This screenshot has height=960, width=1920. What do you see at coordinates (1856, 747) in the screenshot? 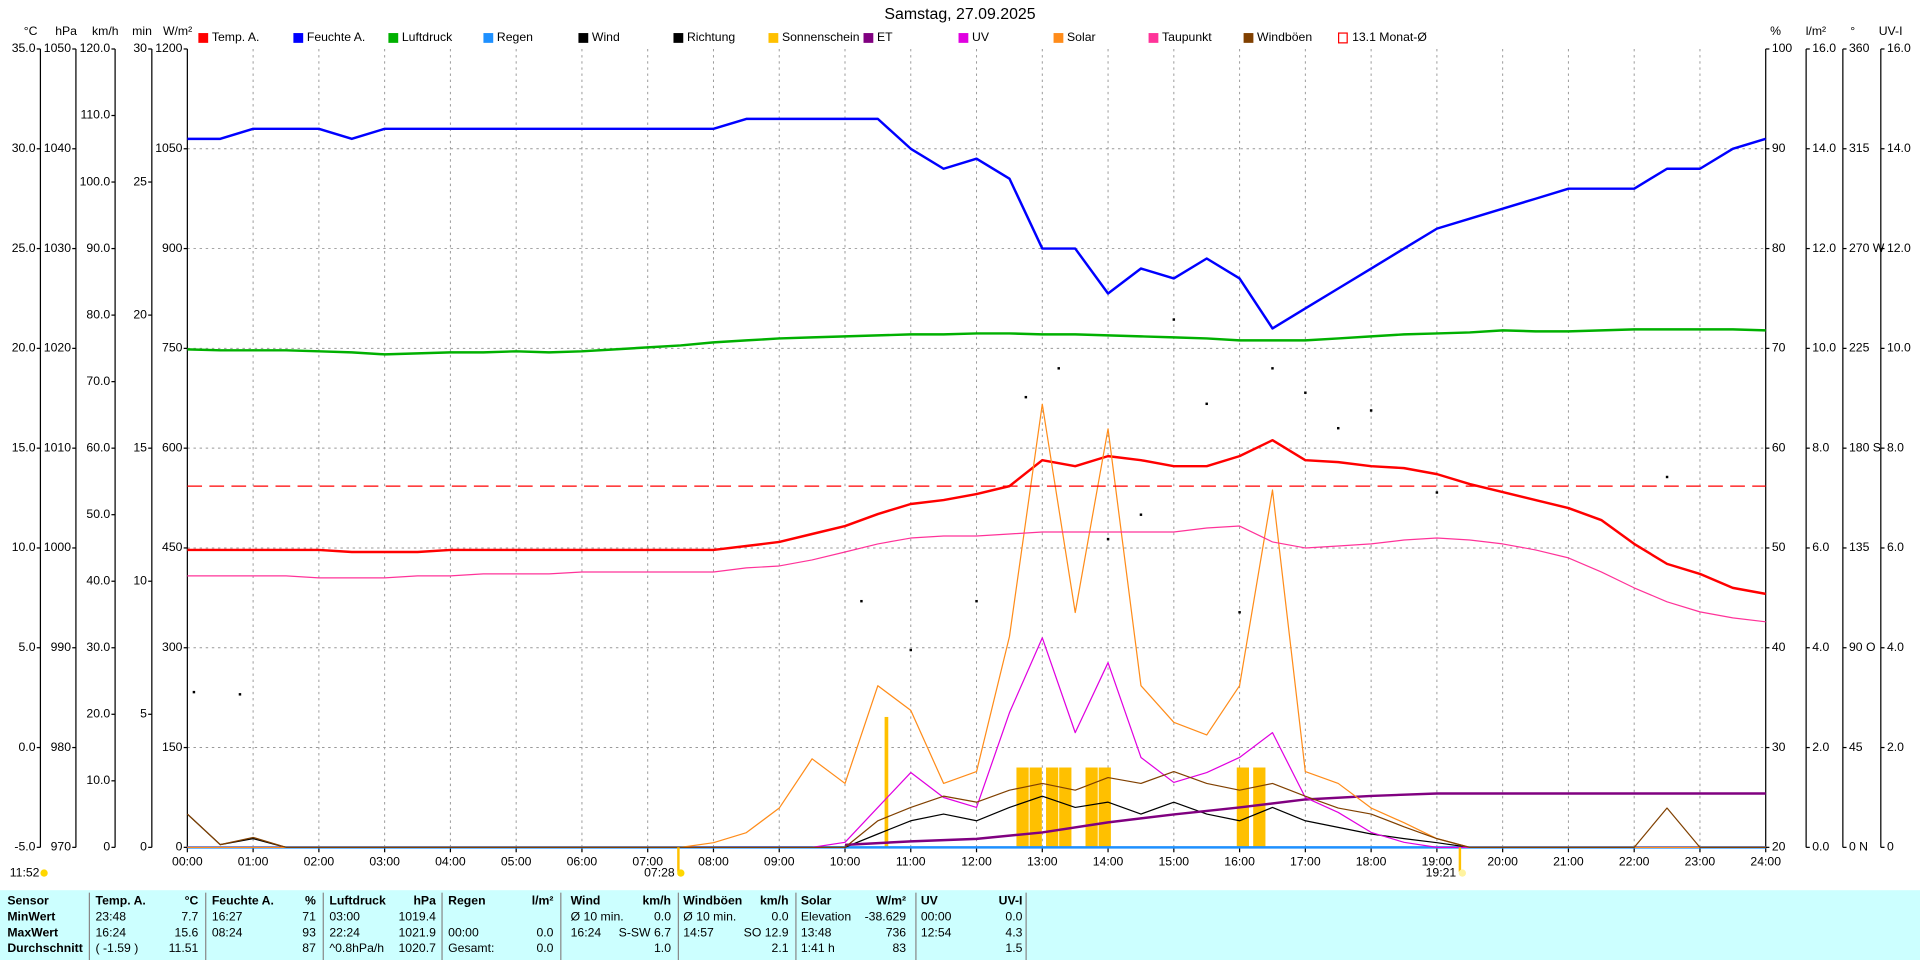
I see `y-tick-label: 45` at bounding box center [1856, 747].